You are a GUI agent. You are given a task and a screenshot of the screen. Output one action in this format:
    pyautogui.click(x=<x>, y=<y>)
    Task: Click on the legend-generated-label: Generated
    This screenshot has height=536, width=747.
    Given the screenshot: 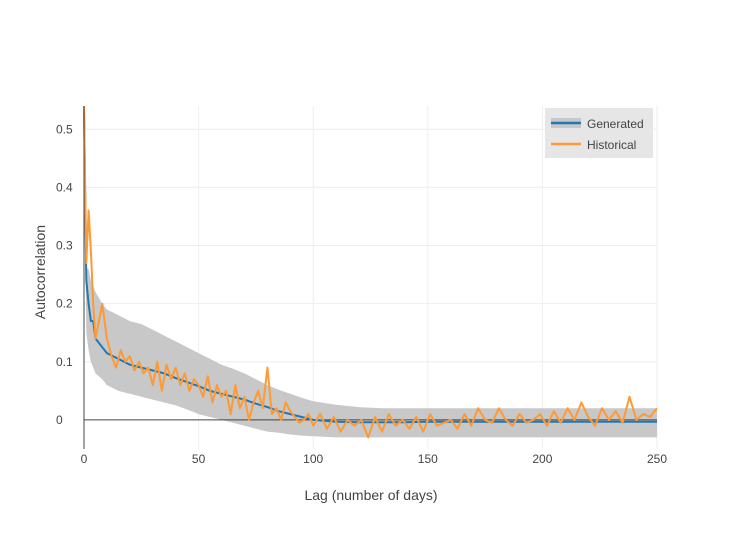 What is the action you would take?
    pyautogui.click(x=615, y=124)
    